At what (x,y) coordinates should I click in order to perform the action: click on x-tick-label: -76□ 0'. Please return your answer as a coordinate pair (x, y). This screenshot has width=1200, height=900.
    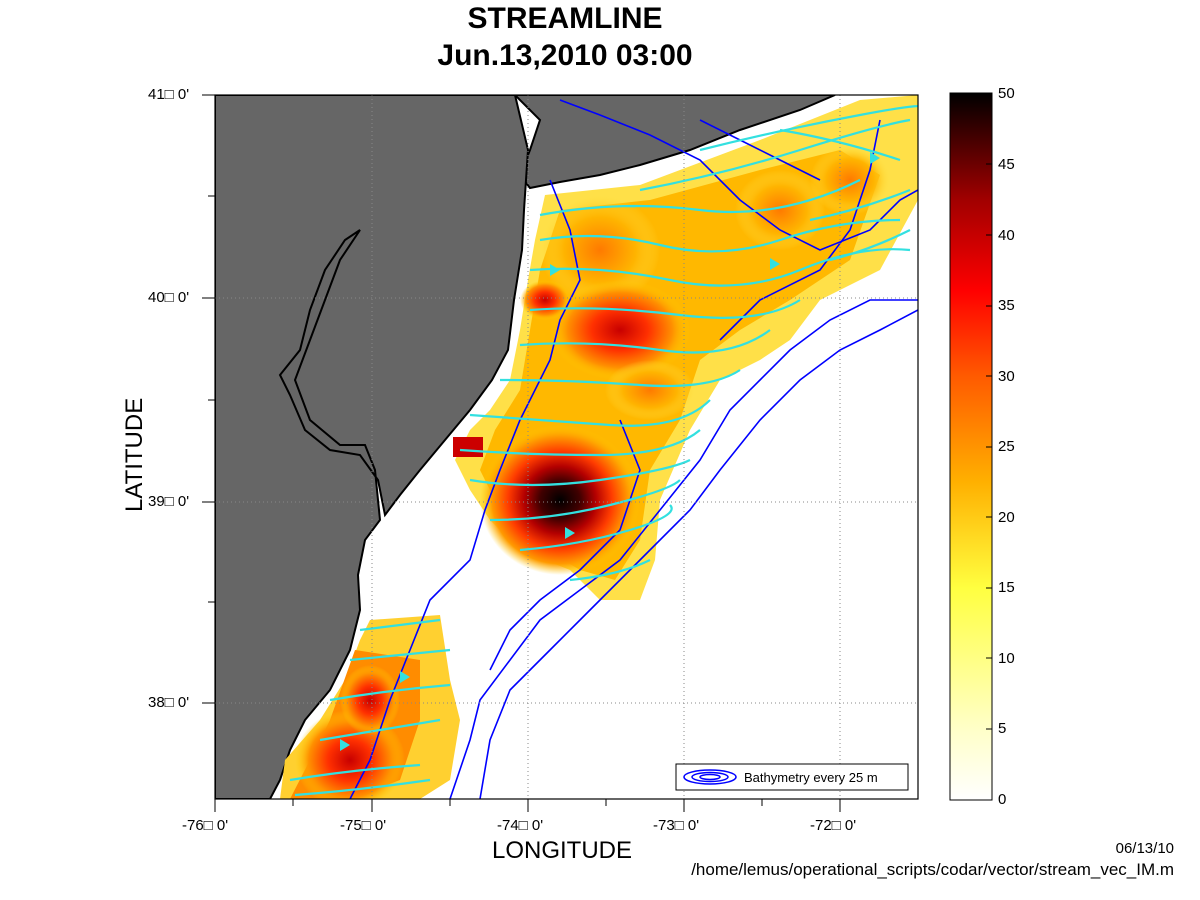
    Looking at the image, I should click on (205, 825).